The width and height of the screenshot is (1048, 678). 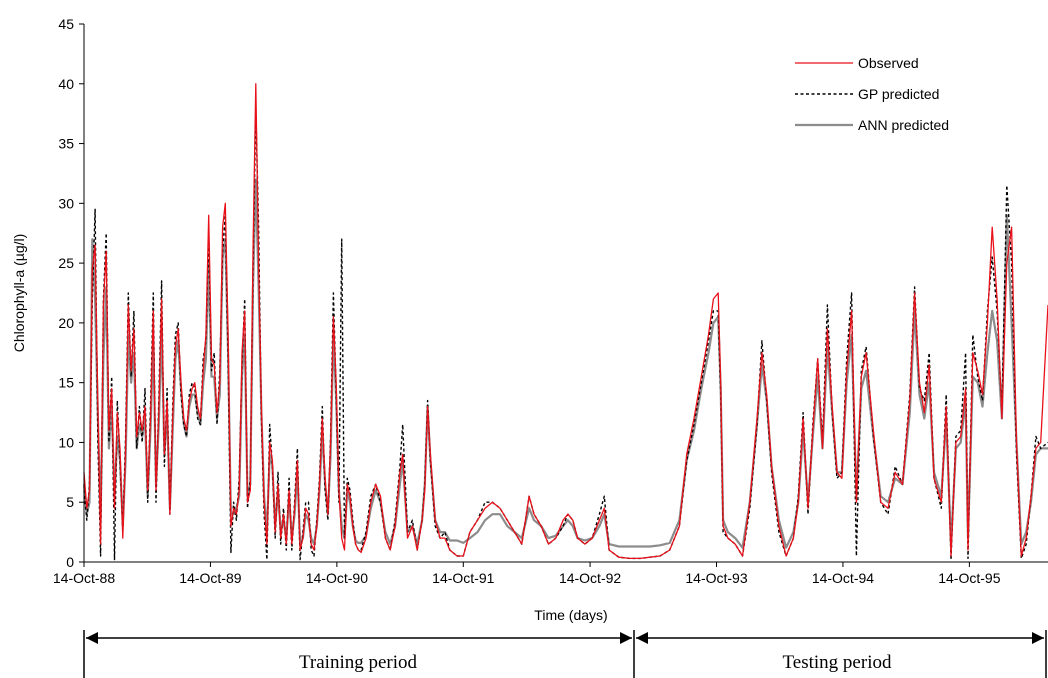 What do you see at coordinates (66, 24) in the screenshot?
I see `y-tick-label: 45` at bounding box center [66, 24].